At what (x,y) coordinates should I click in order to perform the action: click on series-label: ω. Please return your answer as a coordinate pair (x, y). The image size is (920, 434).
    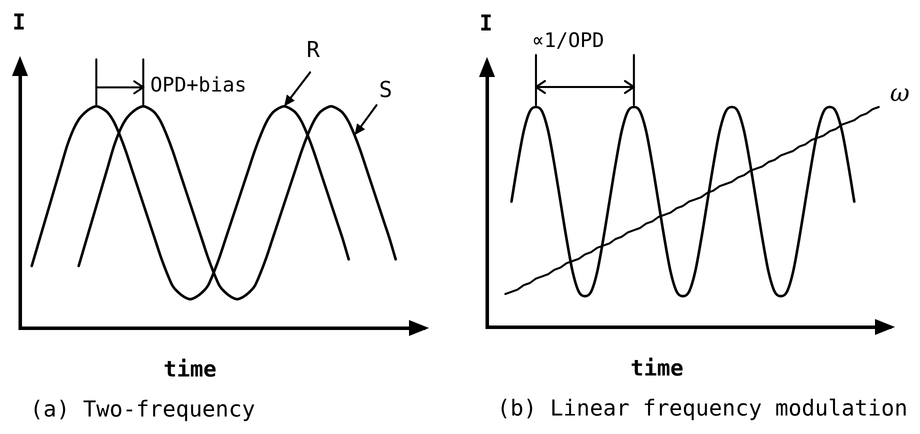
    Looking at the image, I should click on (900, 93).